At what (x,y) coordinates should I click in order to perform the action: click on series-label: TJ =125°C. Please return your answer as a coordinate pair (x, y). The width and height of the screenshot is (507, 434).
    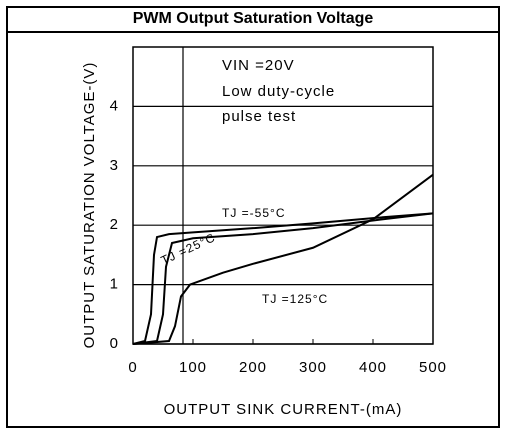
    Looking at the image, I should click on (295, 299).